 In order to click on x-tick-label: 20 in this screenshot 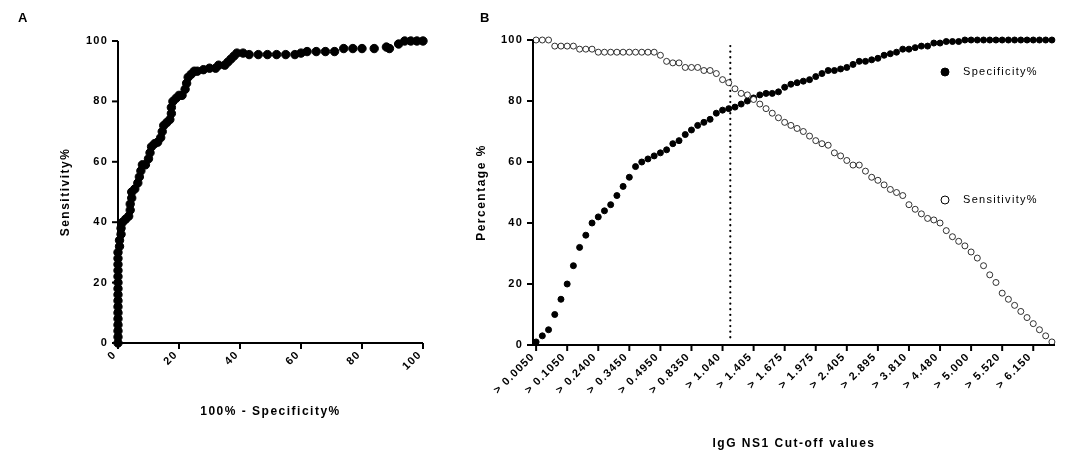, I will do `click(170, 357)`.